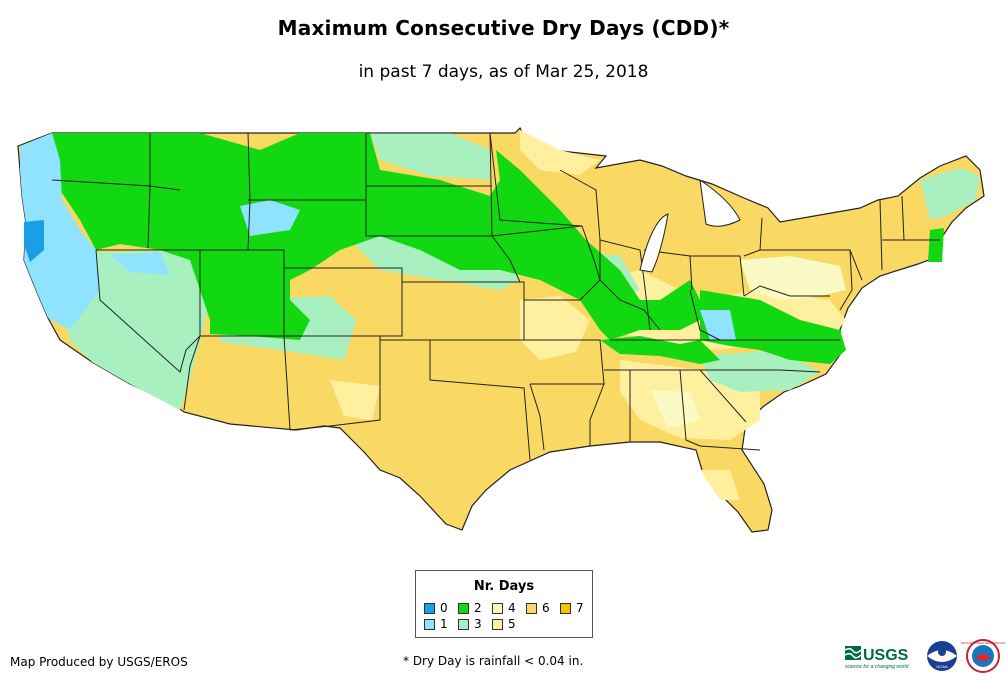 This screenshot has width=1007, height=691. Describe the element at coordinates (470, 608) in the screenshot. I see `legend-item-2: 2` at that location.